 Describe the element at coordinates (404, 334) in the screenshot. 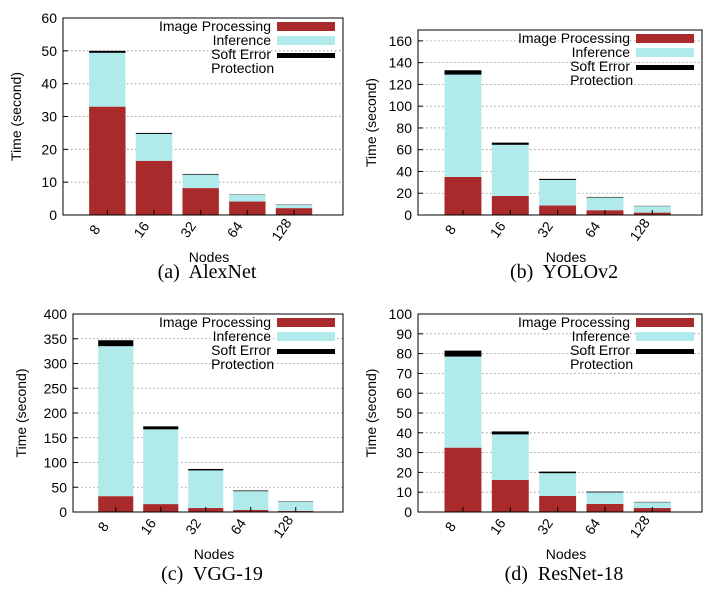

I see `y-tick-label: 90` at that location.